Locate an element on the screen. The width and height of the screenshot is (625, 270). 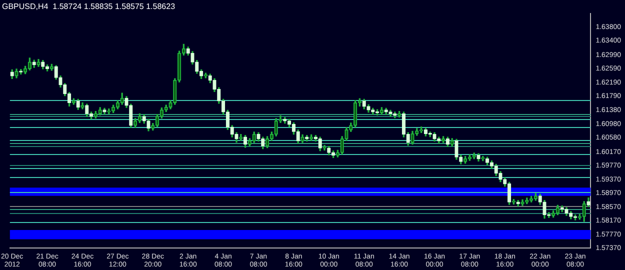
chart-title: GBPUSD,H4 1.58724 1.58835 1.58575 1.58623 is located at coordinates (89, 7).